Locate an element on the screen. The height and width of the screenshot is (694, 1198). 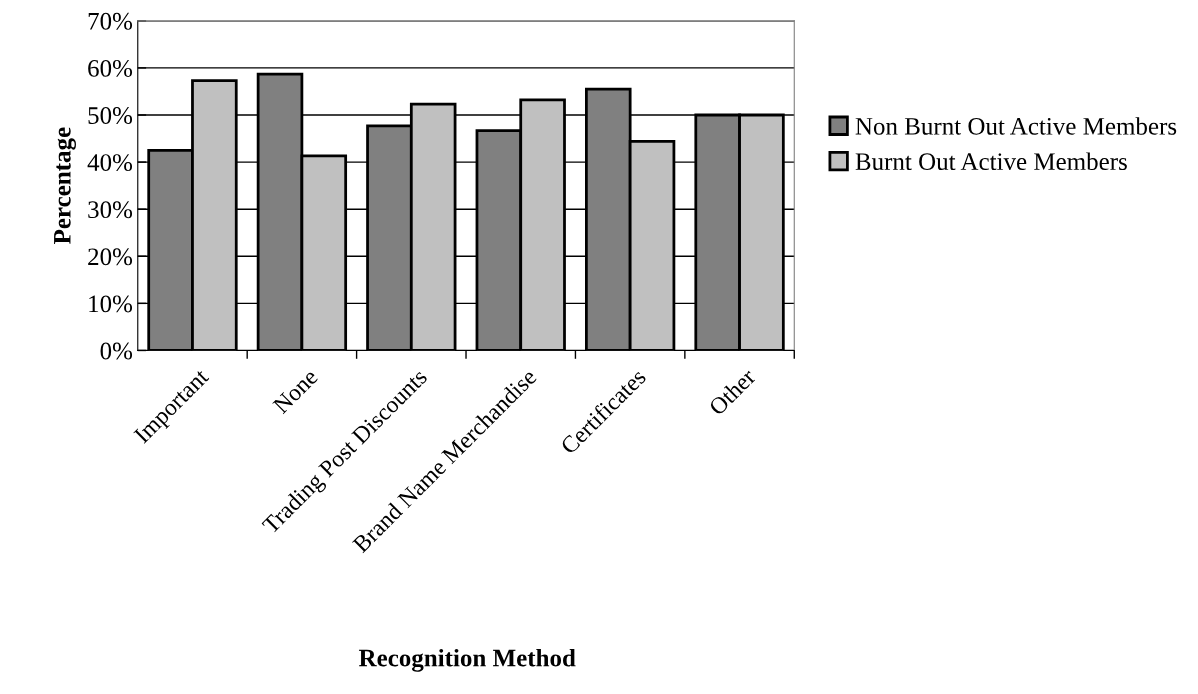
legend-label: Non Burnt Out Active Members is located at coordinates (1016, 126).